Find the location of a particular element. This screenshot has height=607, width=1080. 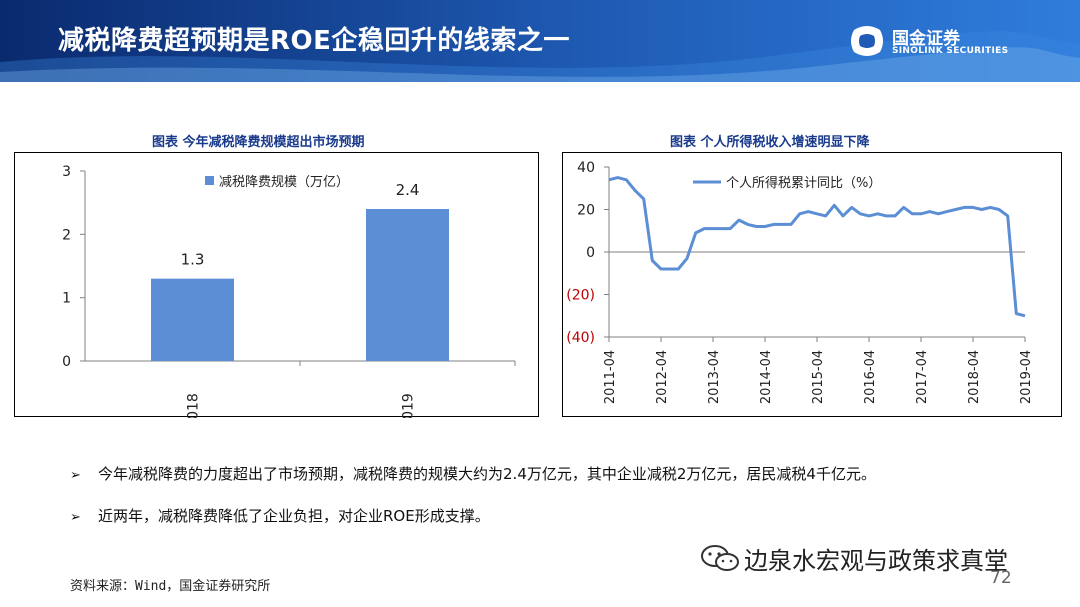

header-wave-decoration is located at coordinates (540, 56).